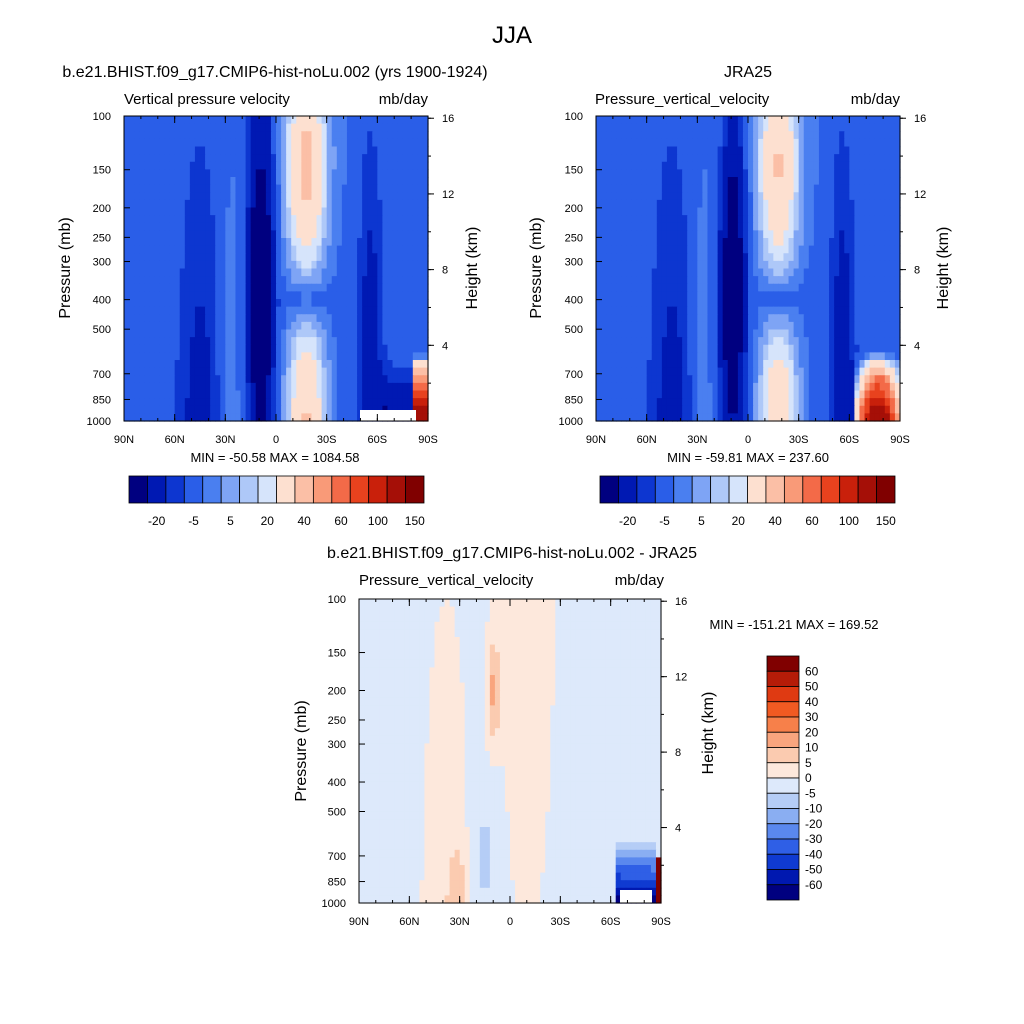 This screenshot has width=1024, height=1024. Describe the element at coordinates (448, 119) in the screenshot. I see `y-right-tick-label: 16` at that location.